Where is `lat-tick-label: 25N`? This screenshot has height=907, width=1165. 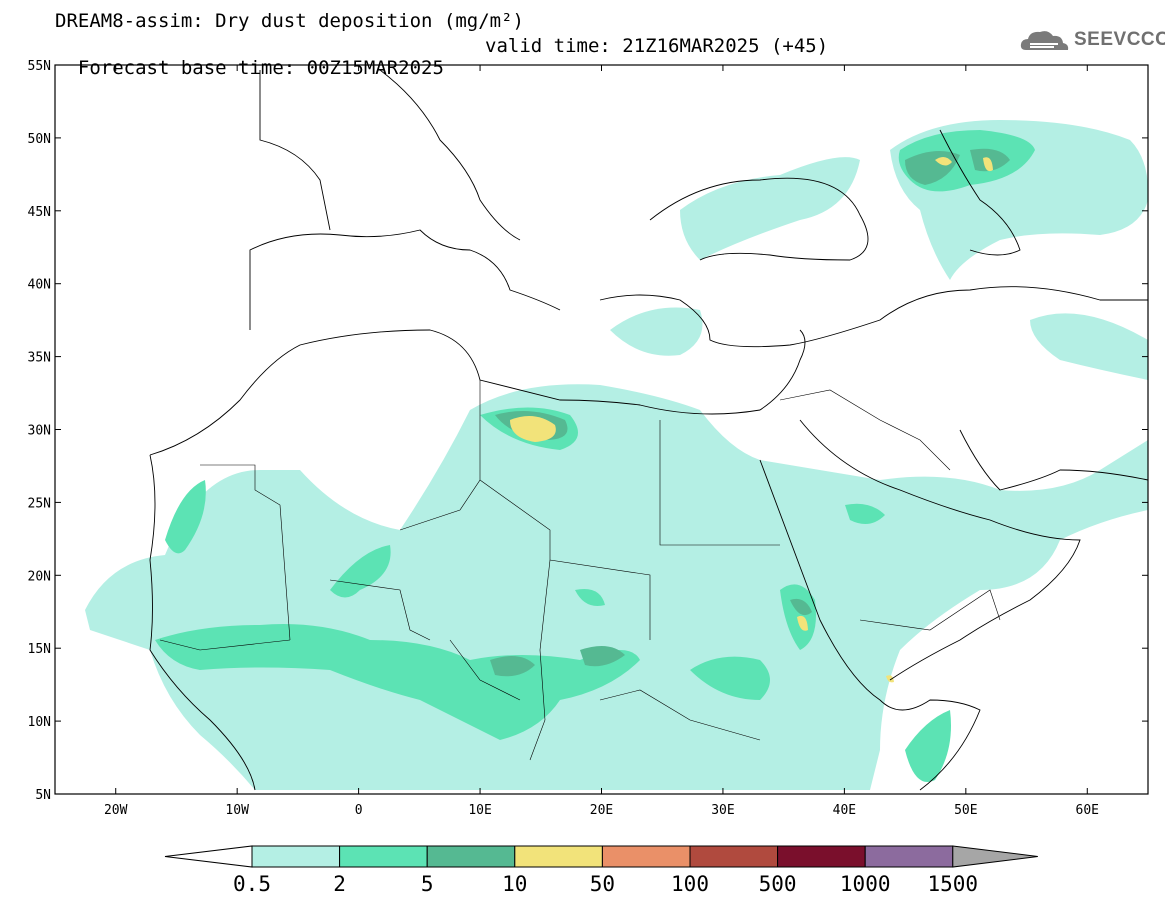 lat-tick-label: 25N is located at coordinates (39, 503).